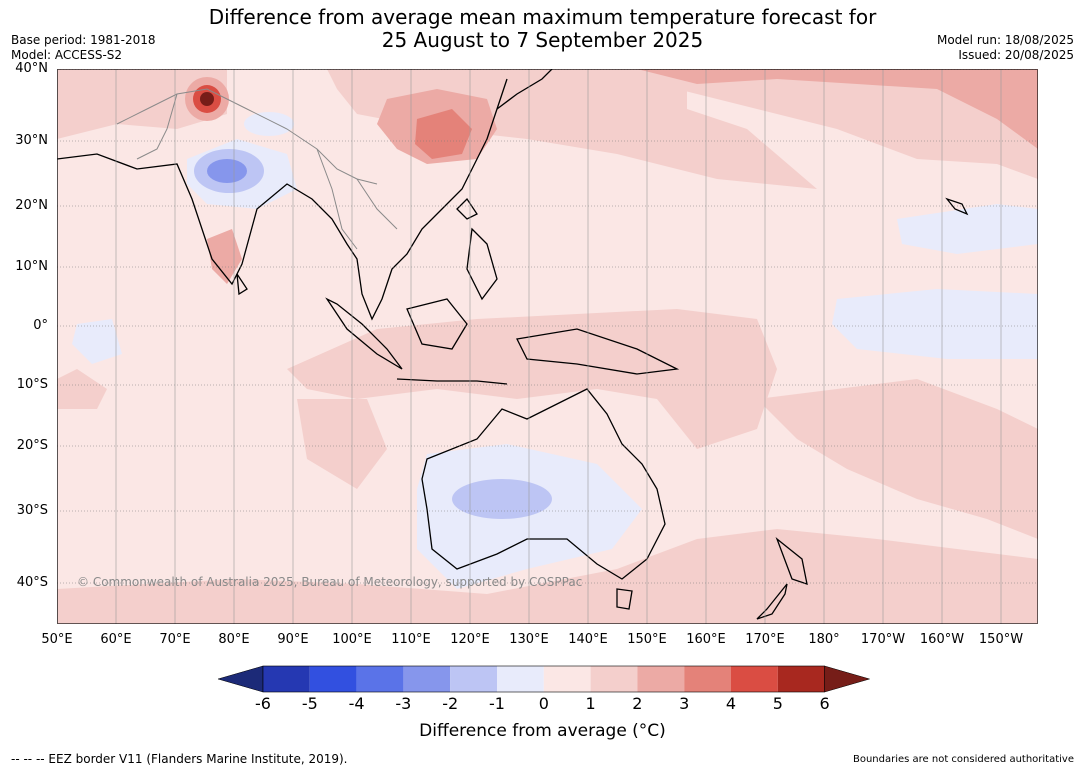  What do you see at coordinates (824, 703) in the screenshot?
I see `colorbar-tick-label: 6` at bounding box center [824, 703].